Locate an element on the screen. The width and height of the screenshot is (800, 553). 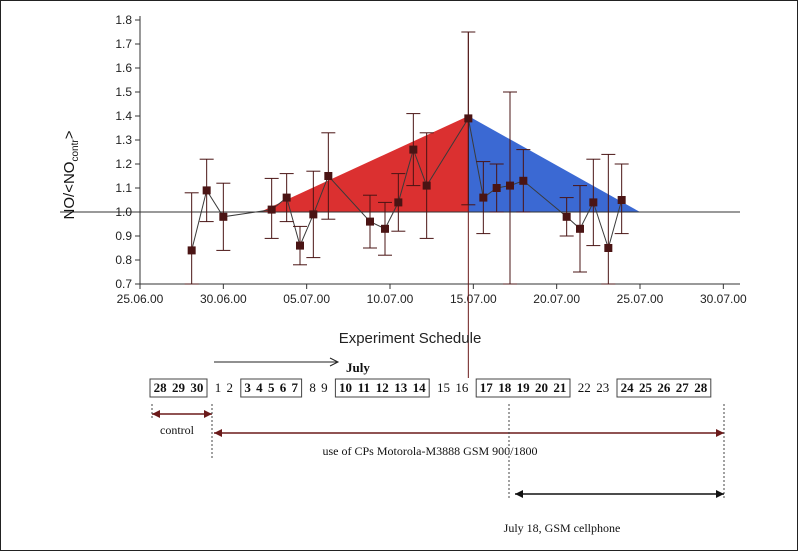
y-tick-label: 1.6 is located at coordinates (123, 68).